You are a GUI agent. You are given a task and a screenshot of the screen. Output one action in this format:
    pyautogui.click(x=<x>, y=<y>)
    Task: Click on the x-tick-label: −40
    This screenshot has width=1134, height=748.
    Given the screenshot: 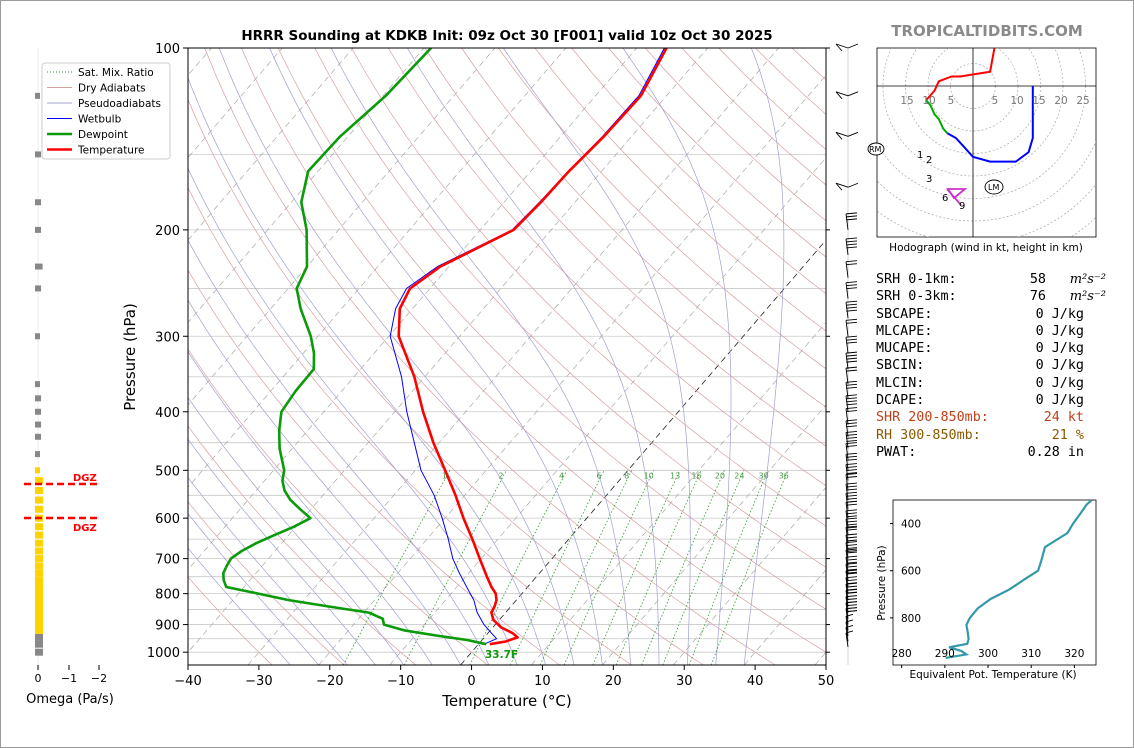 What is the action you would take?
    pyautogui.click(x=187, y=681)
    